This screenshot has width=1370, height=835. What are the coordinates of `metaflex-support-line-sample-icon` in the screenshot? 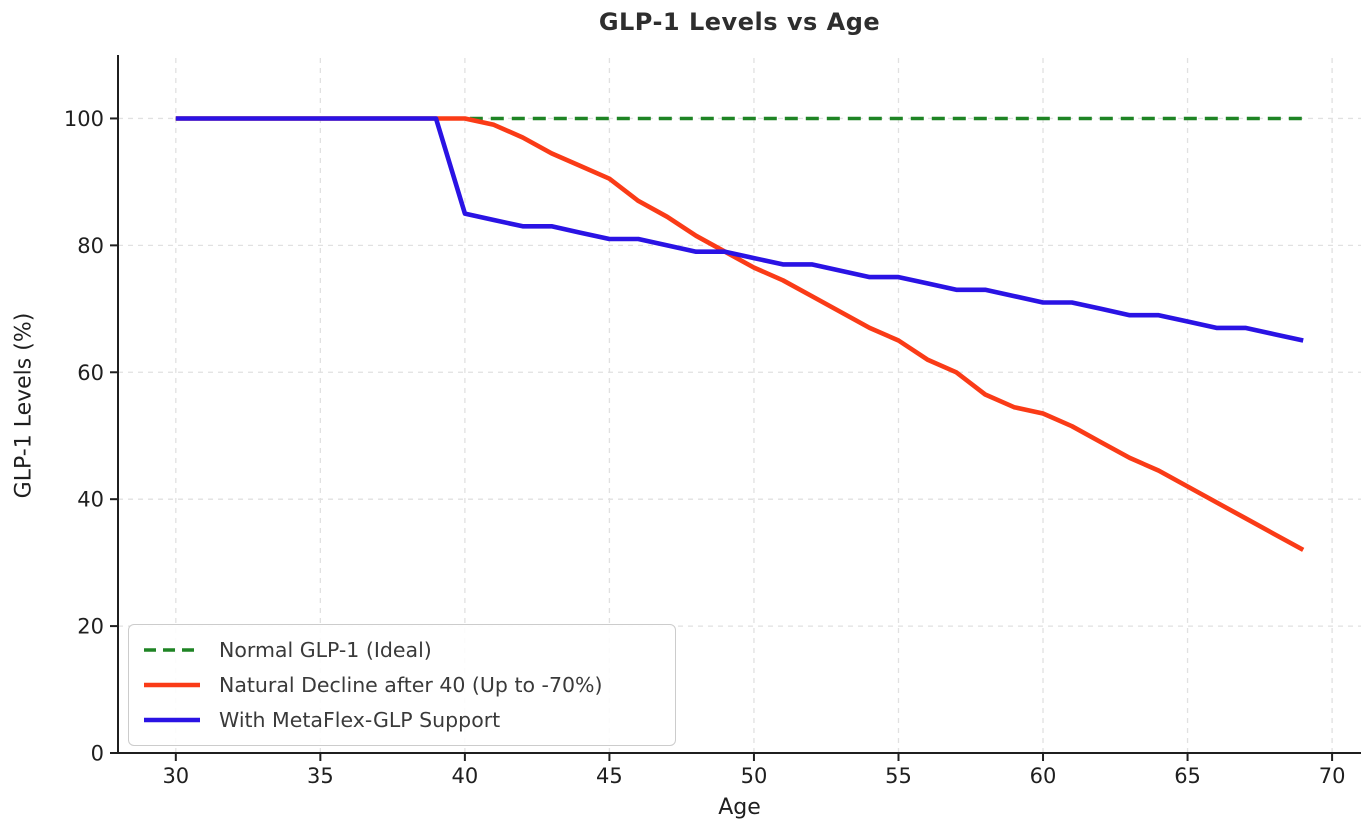 It's located at (172, 719).